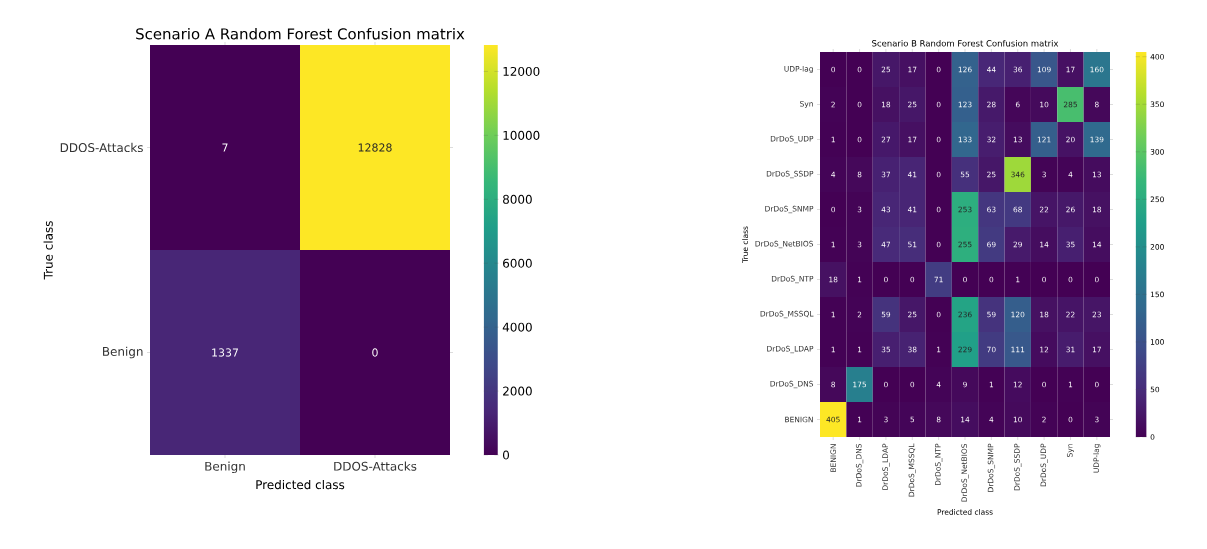 The height and width of the screenshot is (549, 1207). What do you see at coordinates (521, 135) in the screenshot?
I see `color-bar-label: 10000` at bounding box center [521, 135].